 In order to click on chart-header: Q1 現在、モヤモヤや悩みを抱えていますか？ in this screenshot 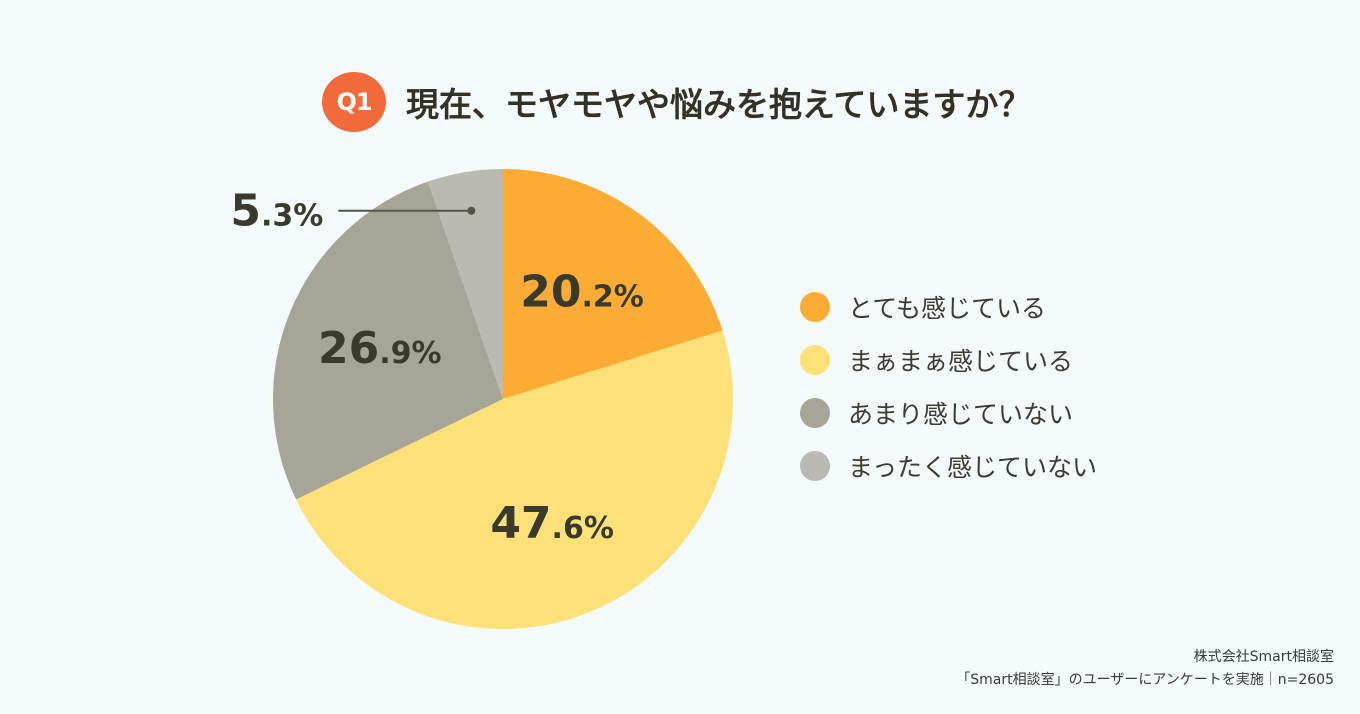, I will do `click(676, 102)`.